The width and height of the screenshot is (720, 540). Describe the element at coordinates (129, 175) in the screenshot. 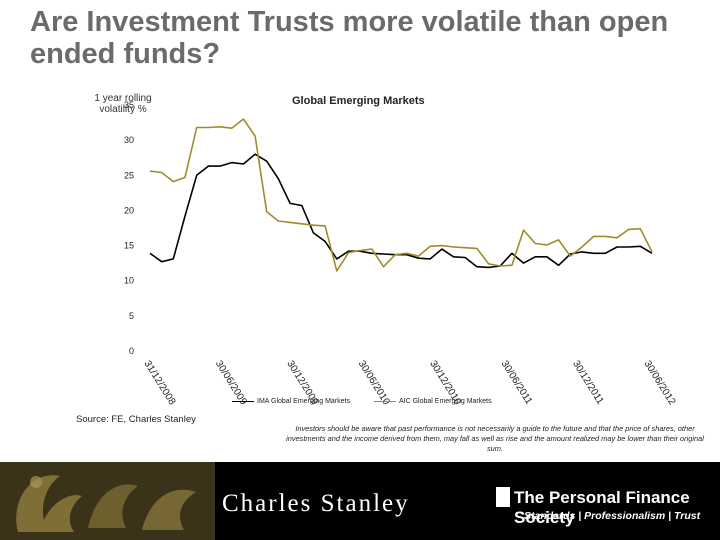

I see `y-tick-label: 25` at that location.